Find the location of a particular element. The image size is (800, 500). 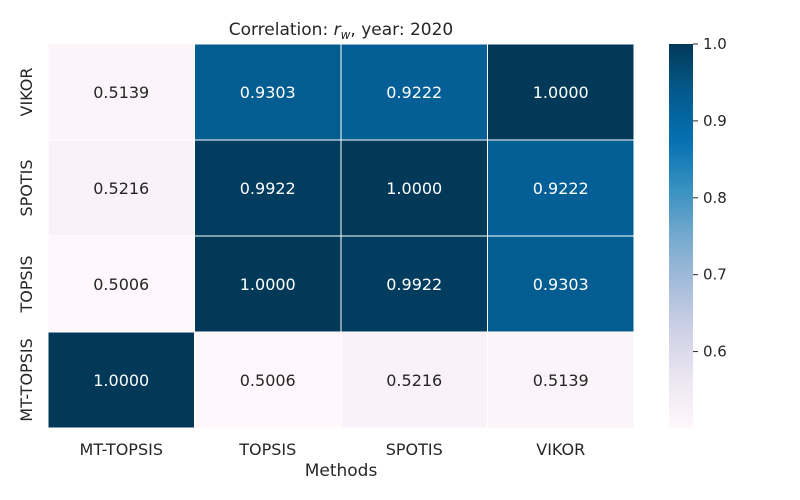

title-prefix: Correlation: is located at coordinates (281, 30).